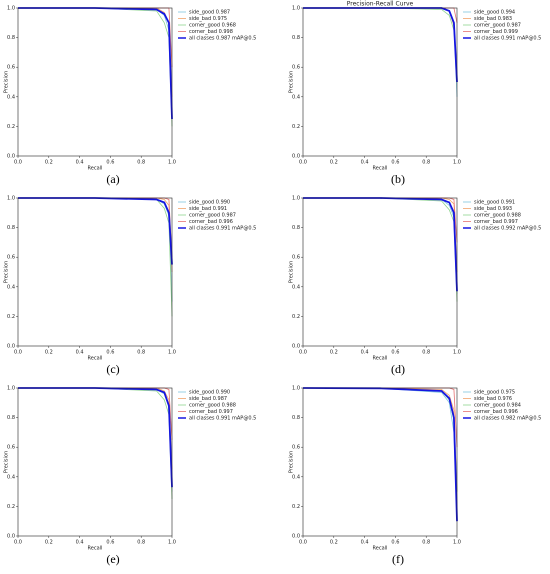 This screenshot has height=574, width=550. Describe the element at coordinates (222, 39) in the screenshot. I see `legend-label: all classes 0.987 mAP@0.5` at that location.